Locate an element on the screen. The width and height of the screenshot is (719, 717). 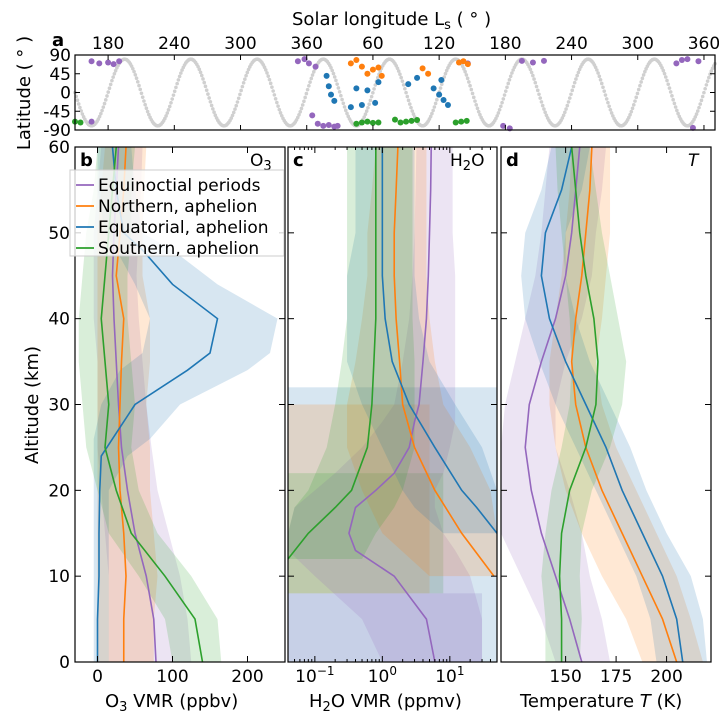
x-tick-label: 180 is located at coordinates (108, 44).